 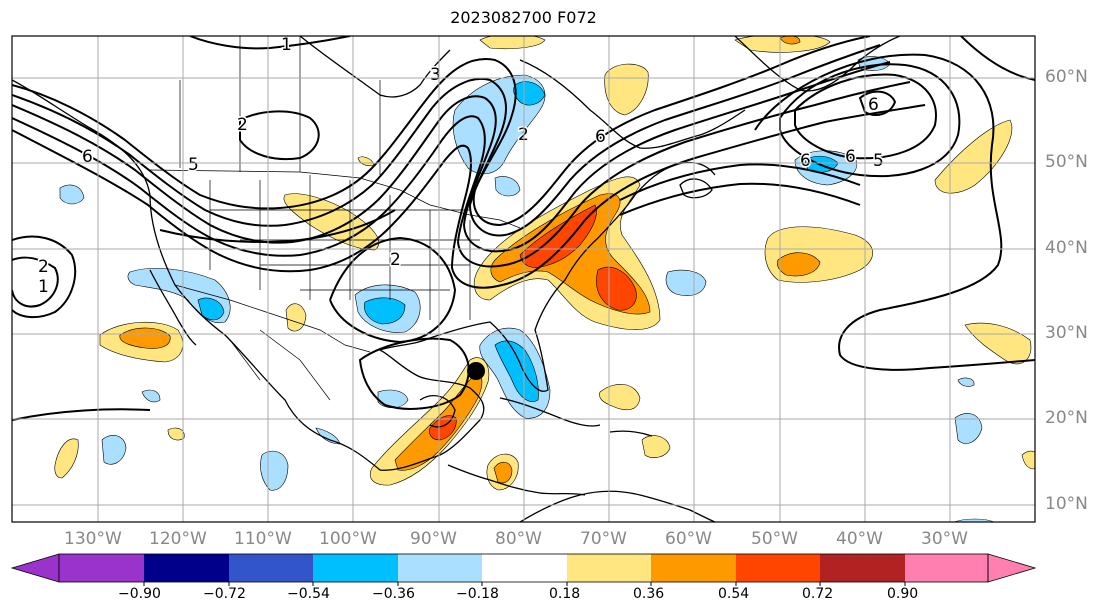 I want to click on colorbar-tick-label: 0.54, so click(x=734, y=594).